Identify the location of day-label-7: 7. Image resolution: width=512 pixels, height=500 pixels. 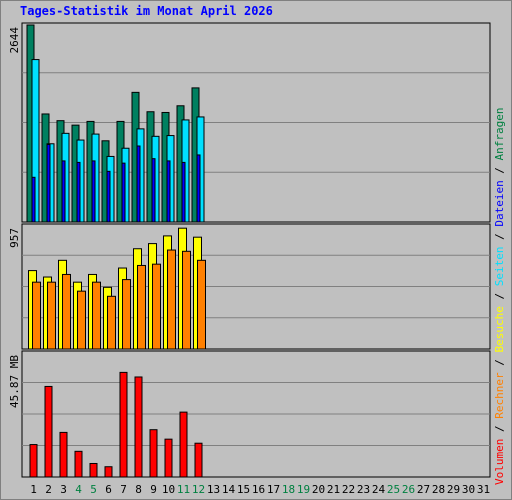
(123, 489).